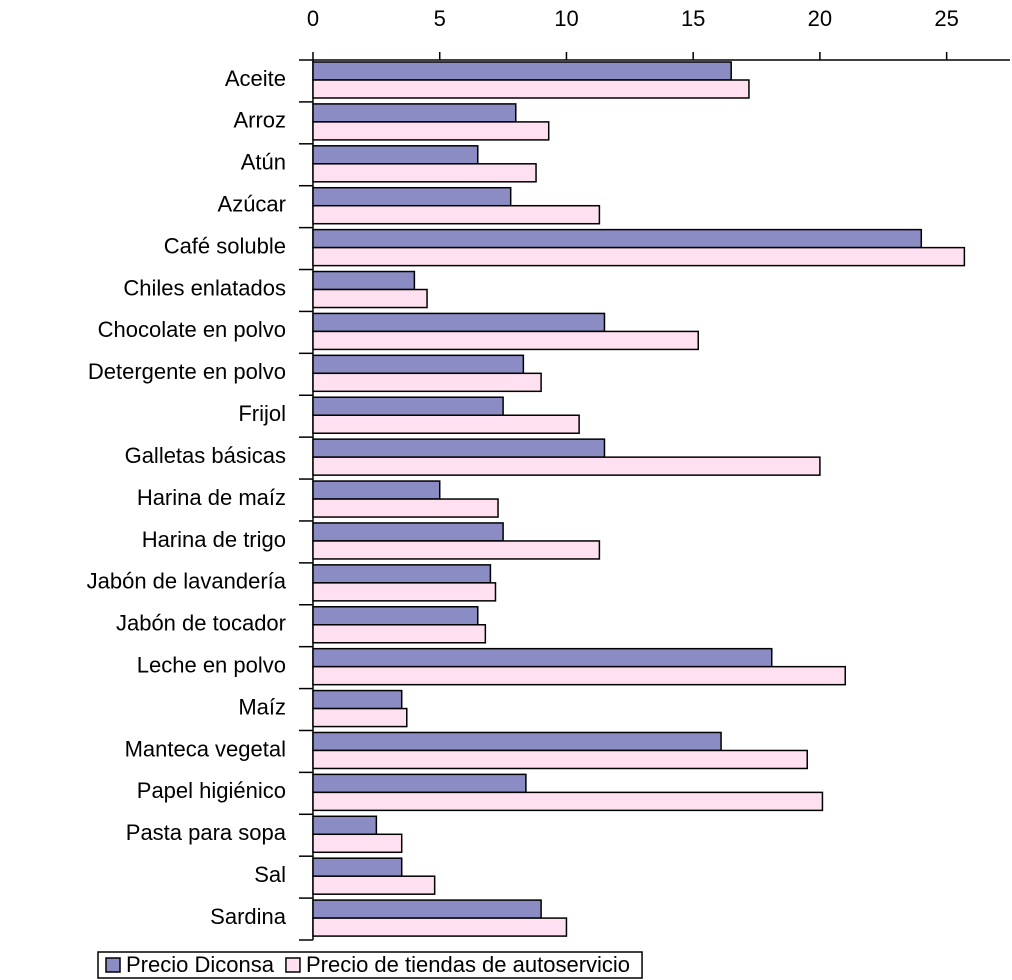  What do you see at coordinates (468, 964) in the screenshot?
I see `legend-label: Precio de tiendas de autoservicio` at bounding box center [468, 964].